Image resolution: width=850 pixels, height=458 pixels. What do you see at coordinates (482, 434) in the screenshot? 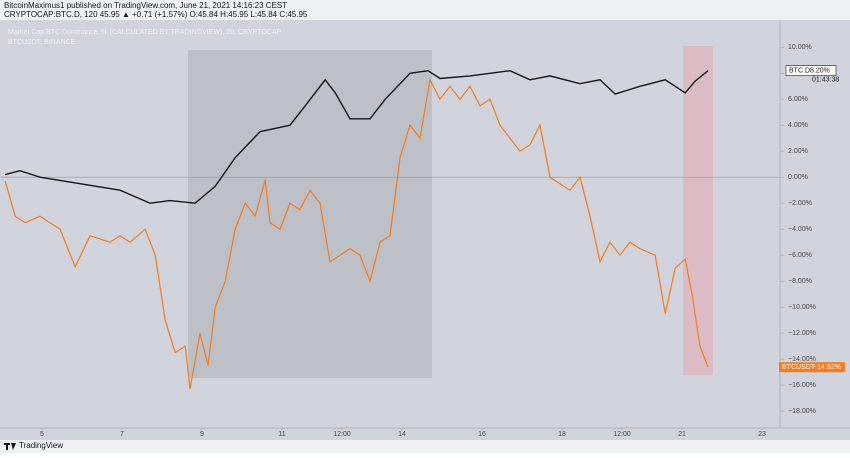
I see `x-tick-label: 16` at bounding box center [482, 434].